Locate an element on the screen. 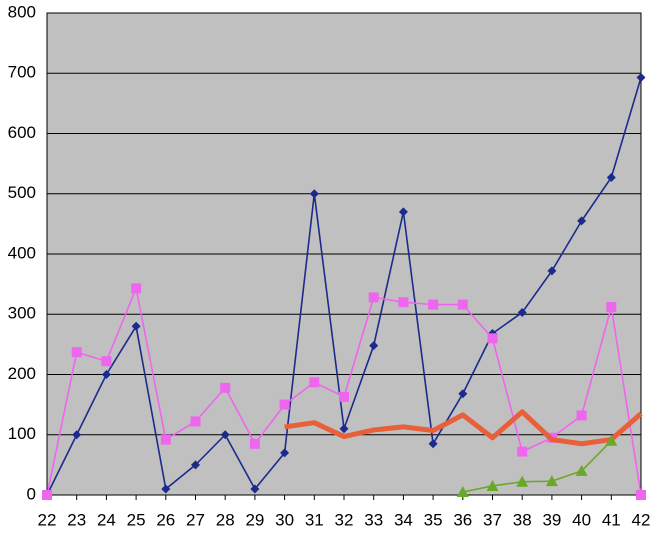  x-tick-label: 36 is located at coordinates (462, 519).